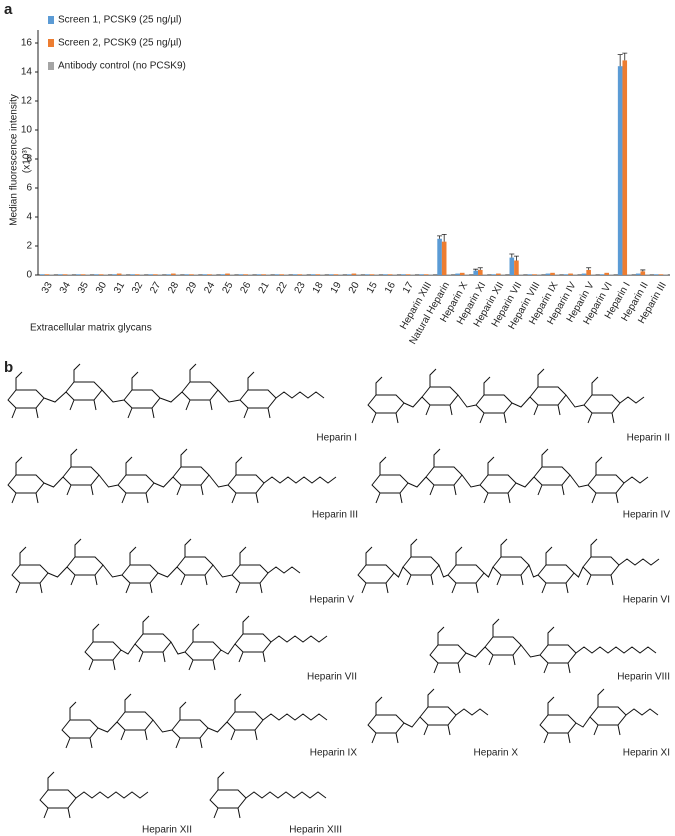 Image resolution: width=675 pixels, height=836 pixels. I want to click on y-tick-label: 8, so click(29, 159).